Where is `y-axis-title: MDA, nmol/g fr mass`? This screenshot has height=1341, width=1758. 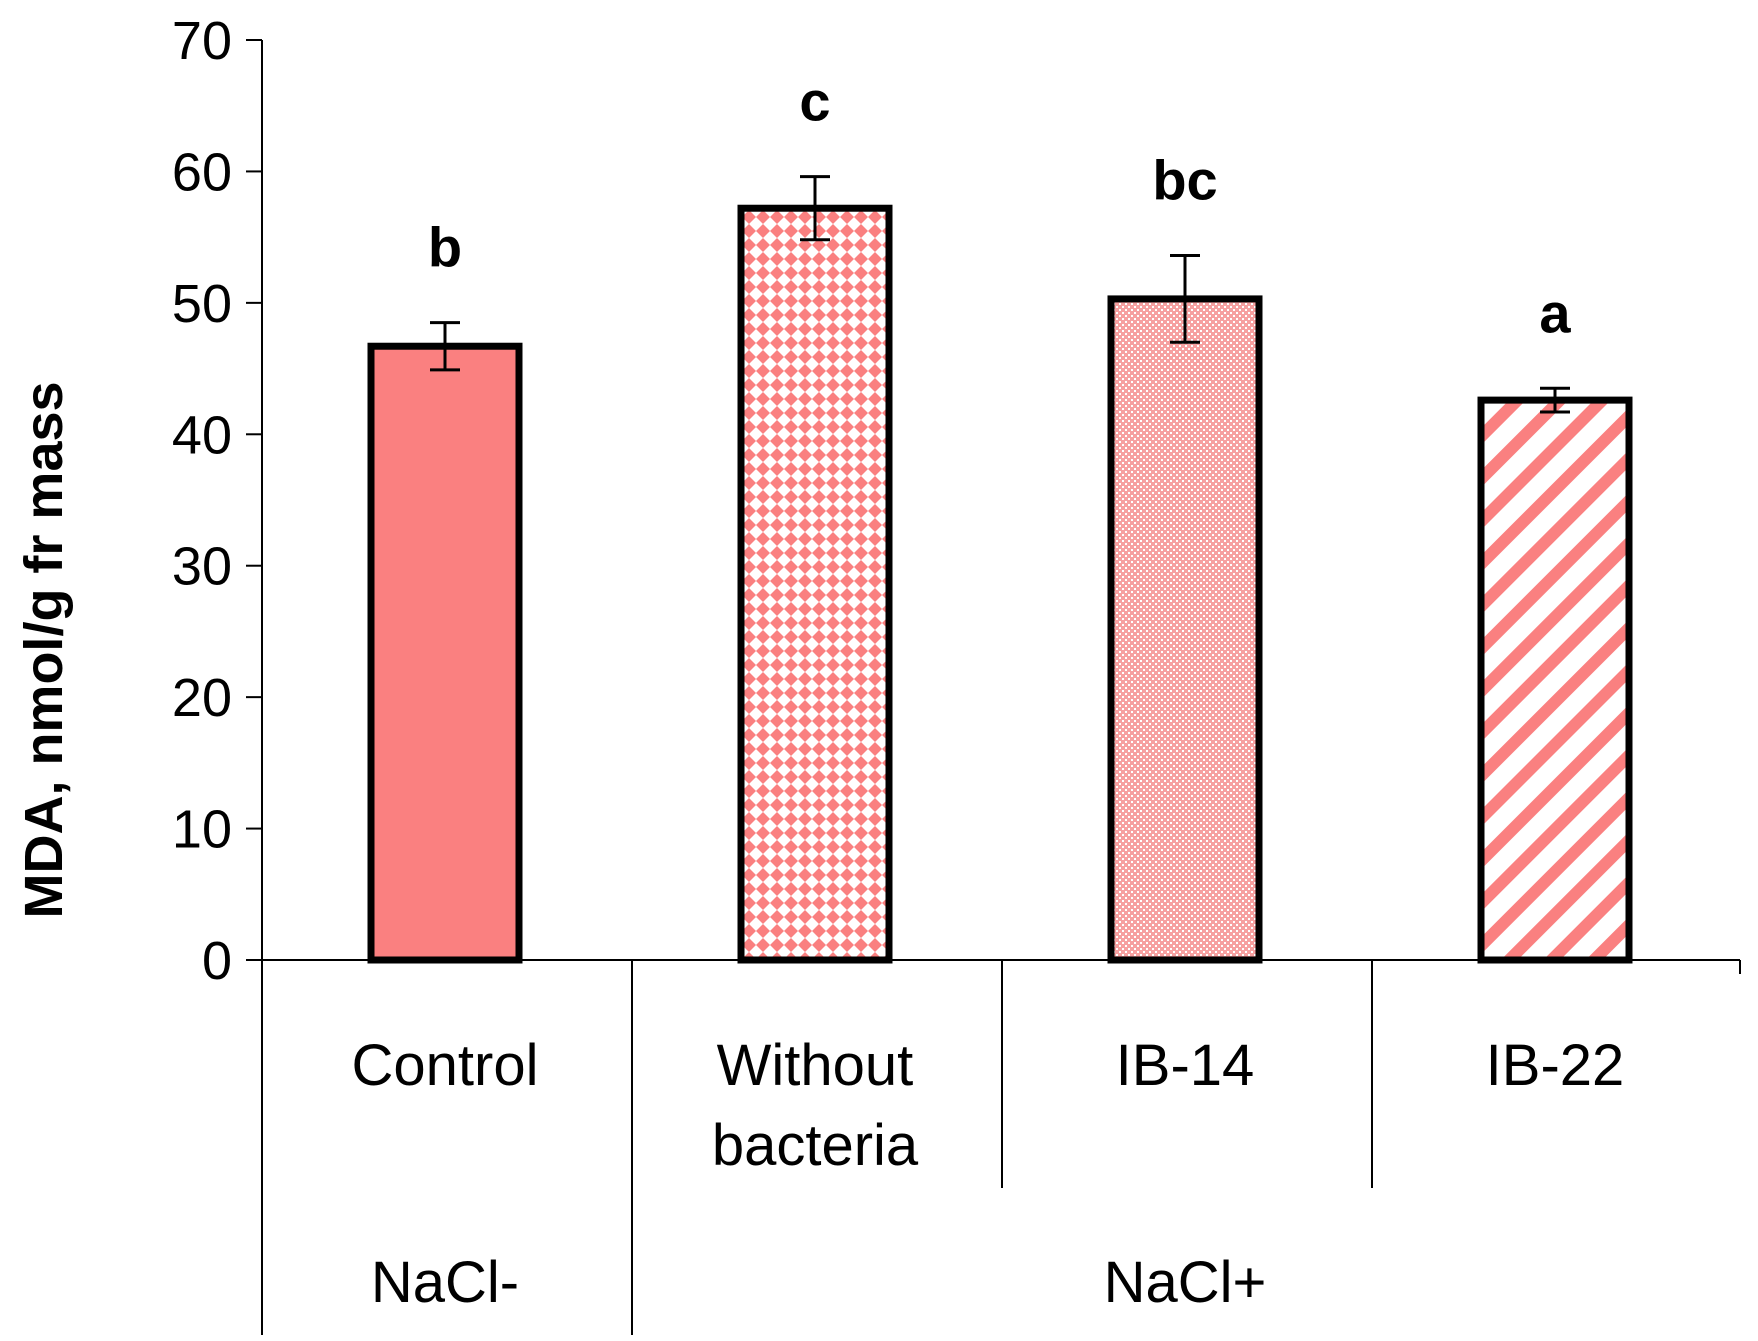
y-axis-title: MDA, nmol/g fr mass is located at coordinates (44, 649).